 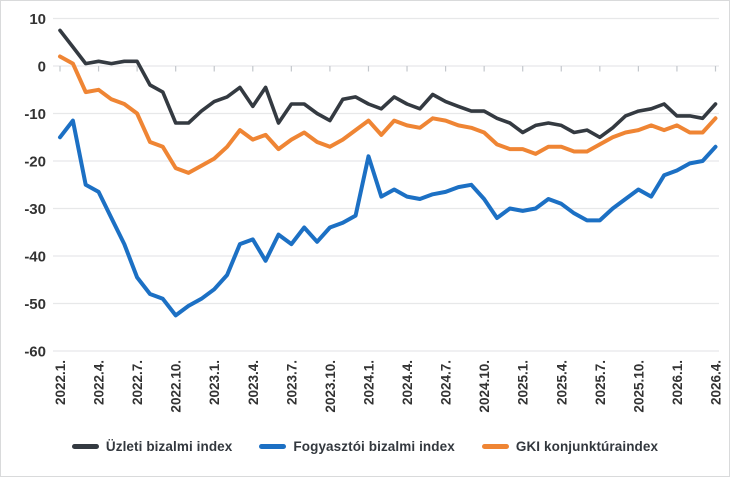 I want to click on y-tick-label: -30, so click(x=35, y=209).